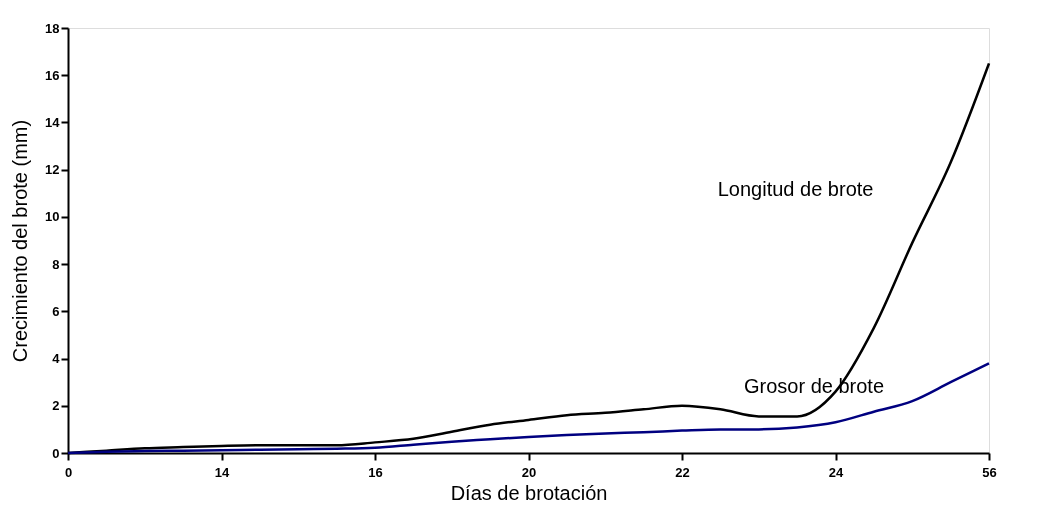 The image size is (1044, 523). I want to click on y-tick-label: 8, so click(56, 264).